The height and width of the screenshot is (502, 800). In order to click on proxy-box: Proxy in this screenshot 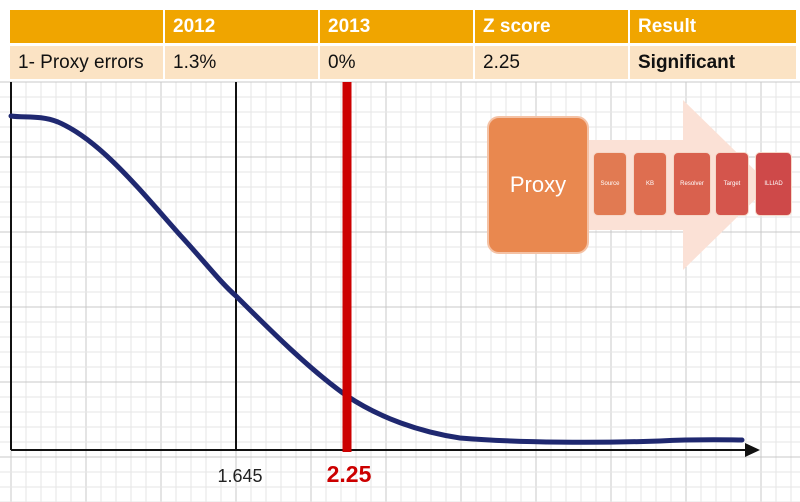, I will do `click(538, 185)`.